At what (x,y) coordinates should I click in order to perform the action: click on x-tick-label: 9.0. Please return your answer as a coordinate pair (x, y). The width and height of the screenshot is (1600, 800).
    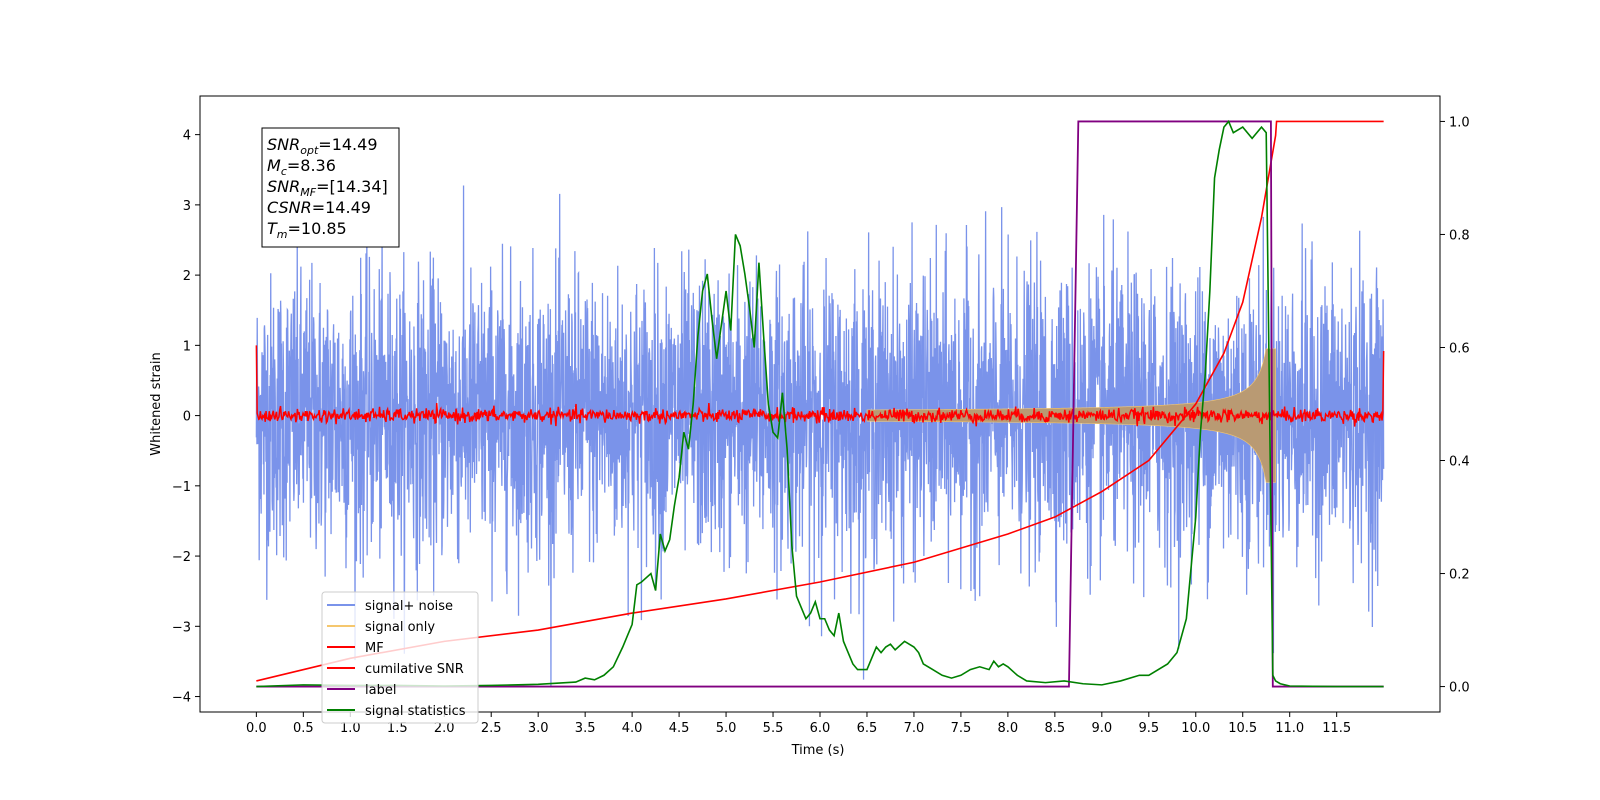
    Looking at the image, I should click on (1101, 728).